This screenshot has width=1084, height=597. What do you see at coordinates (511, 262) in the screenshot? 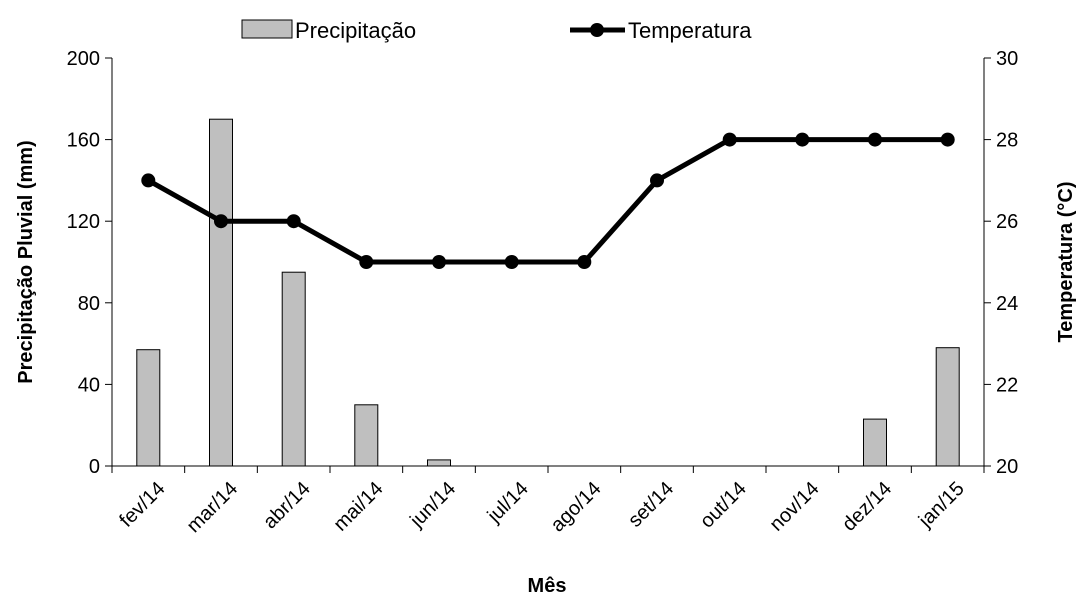
I see `temperature-point-jul/14` at bounding box center [511, 262].